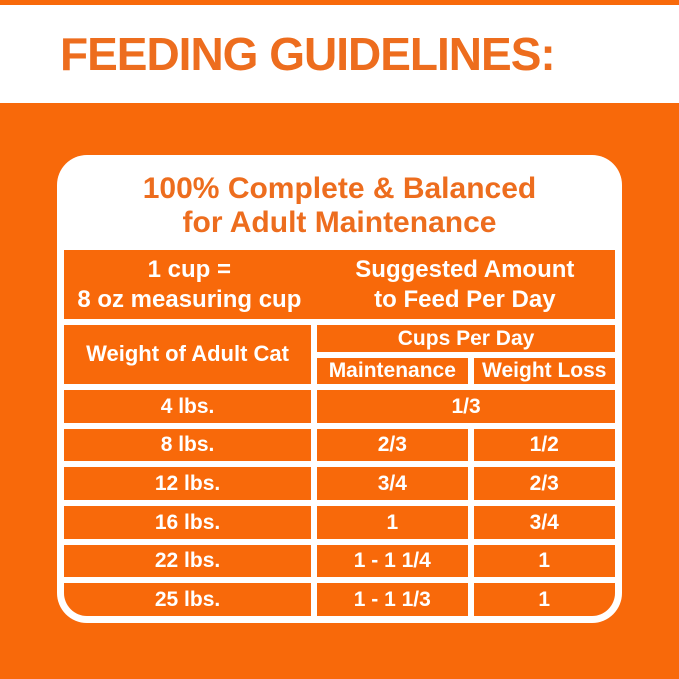  I want to click on cups-per-day-header: Cups Per Day, so click(466, 338).